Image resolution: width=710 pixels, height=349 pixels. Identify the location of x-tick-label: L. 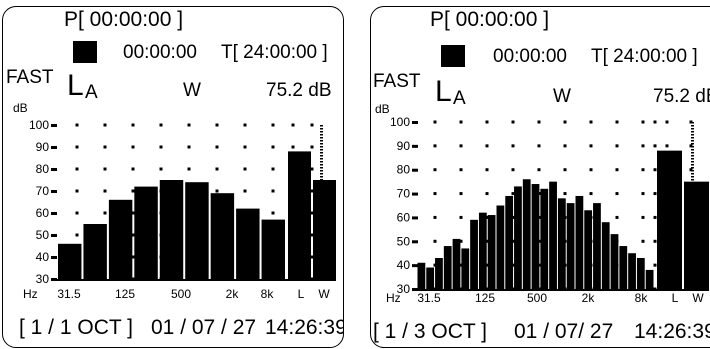
(301, 294).